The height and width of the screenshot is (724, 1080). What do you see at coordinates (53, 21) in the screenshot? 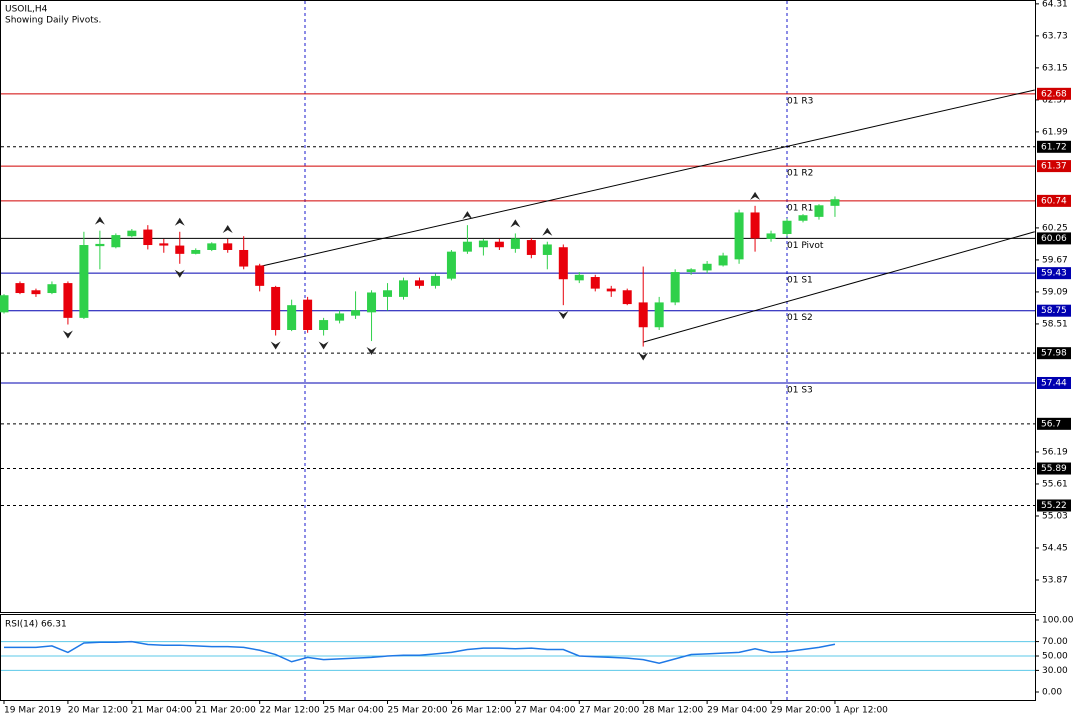
I see `chart-subtitle: Showing Daily Pivots.` at bounding box center [53, 21].